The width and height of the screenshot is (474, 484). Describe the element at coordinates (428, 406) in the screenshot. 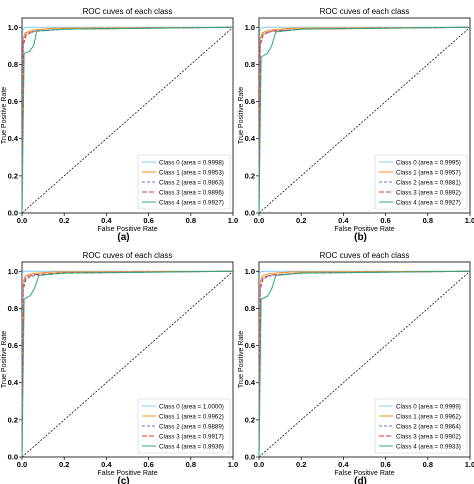

I see `legend-label-class-0: Class 0 (area = 0.9999)` at that location.